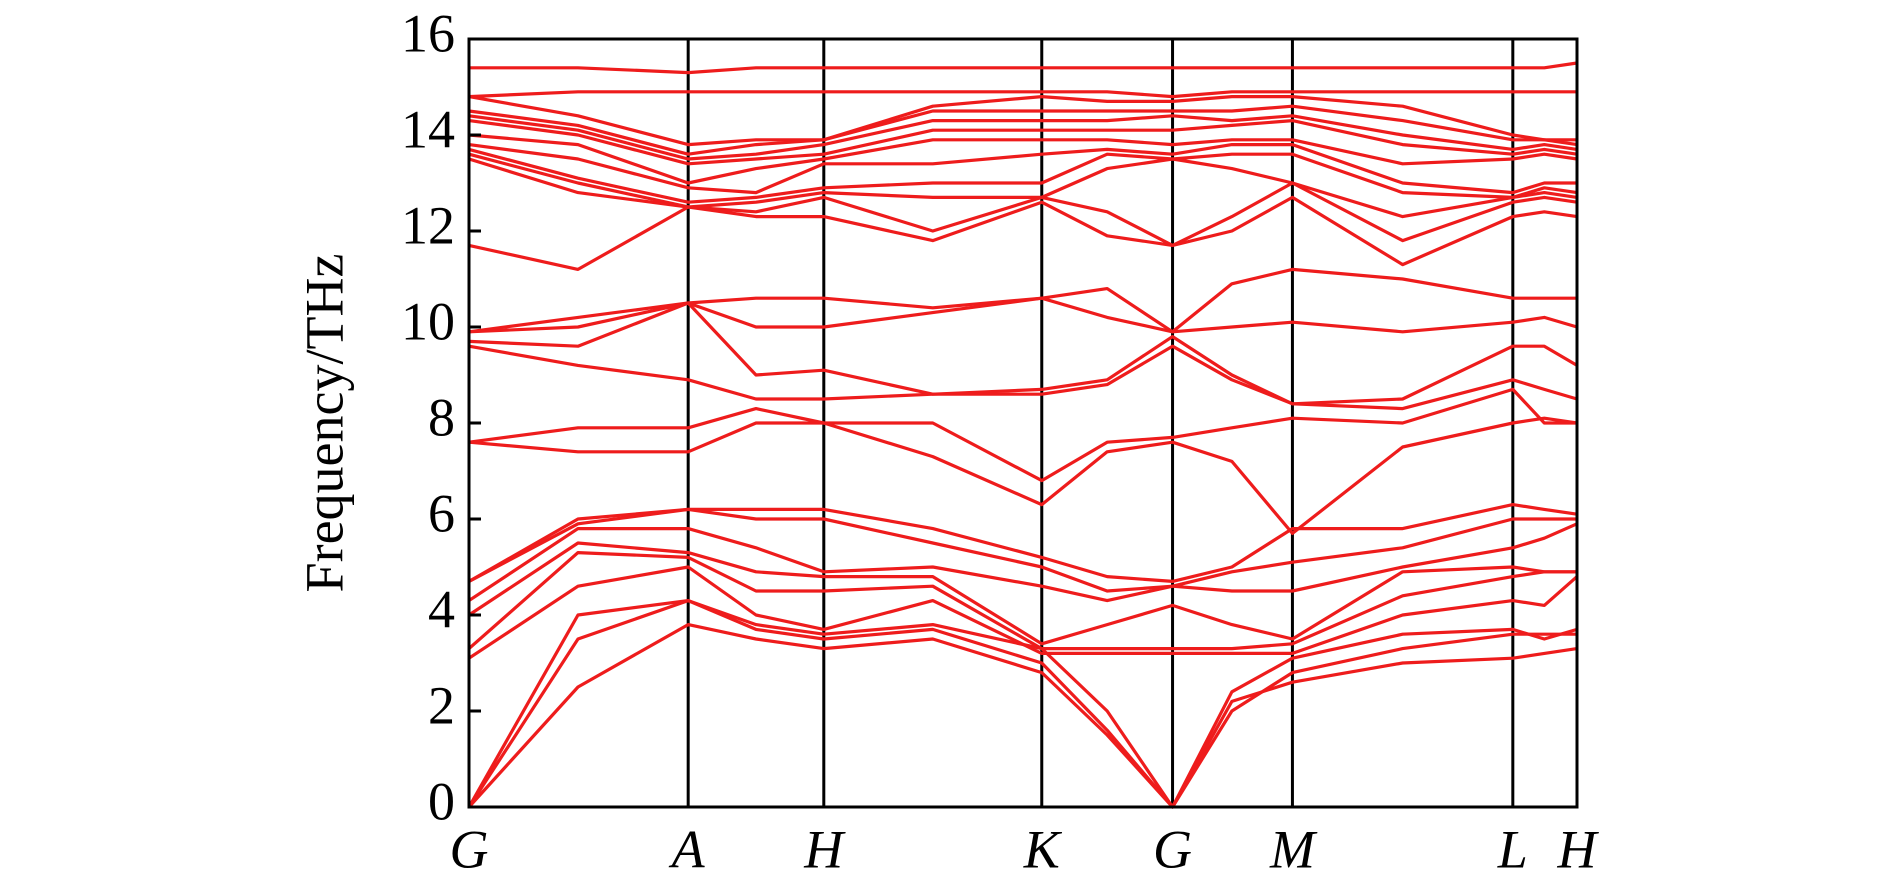 Image resolution: width=1890 pixels, height=895 pixels. What do you see at coordinates (441, 609) in the screenshot?
I see `y-tick-label: 4` at bounding box center [441, 609].